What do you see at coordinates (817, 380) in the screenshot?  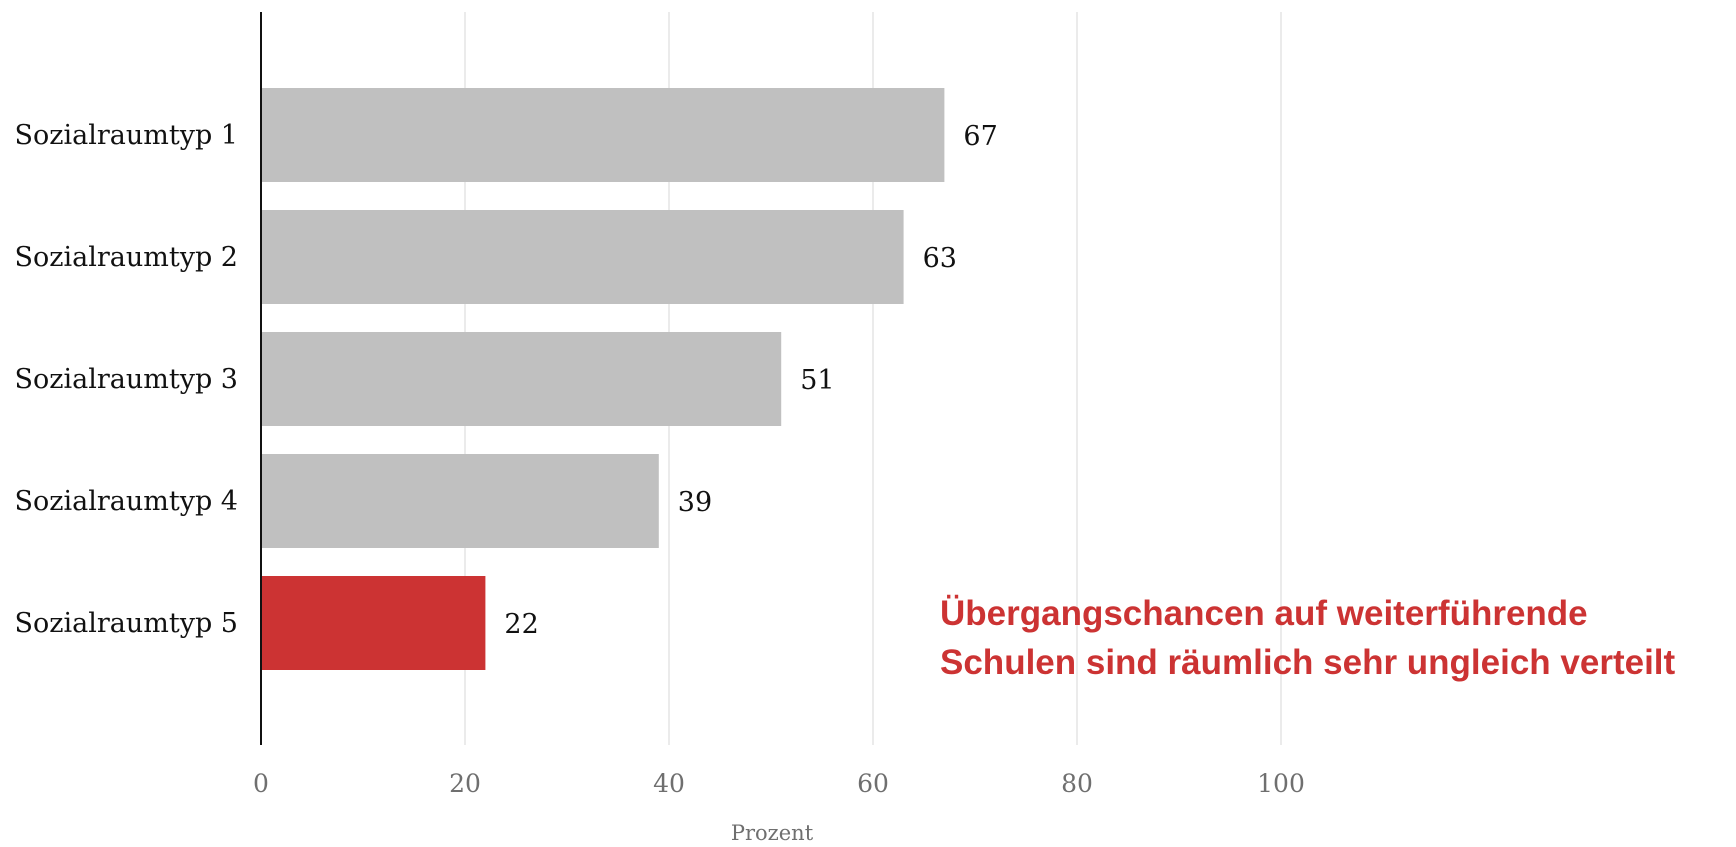 I see `value-label: 51` at bounding box center [817, 380].